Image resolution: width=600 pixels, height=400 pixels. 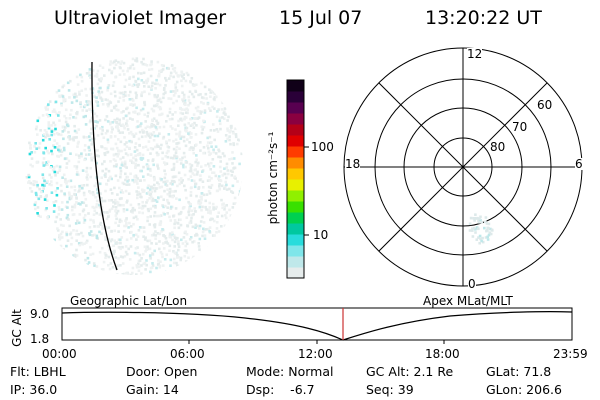 I want to click on timeline-left-title: Geographic Lat/Lon, so click(x=129, y=301).